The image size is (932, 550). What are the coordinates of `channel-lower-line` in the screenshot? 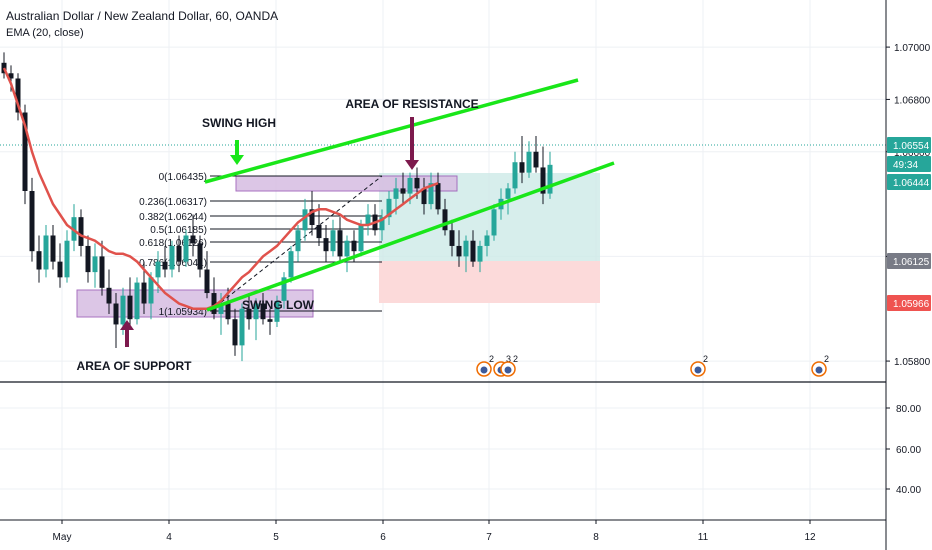 It's located at (410, 236).